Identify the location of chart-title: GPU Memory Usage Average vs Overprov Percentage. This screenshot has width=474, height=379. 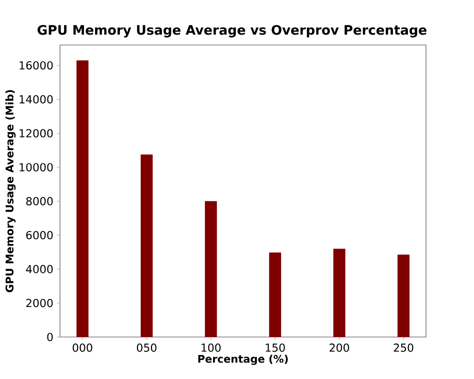
(232, 31).